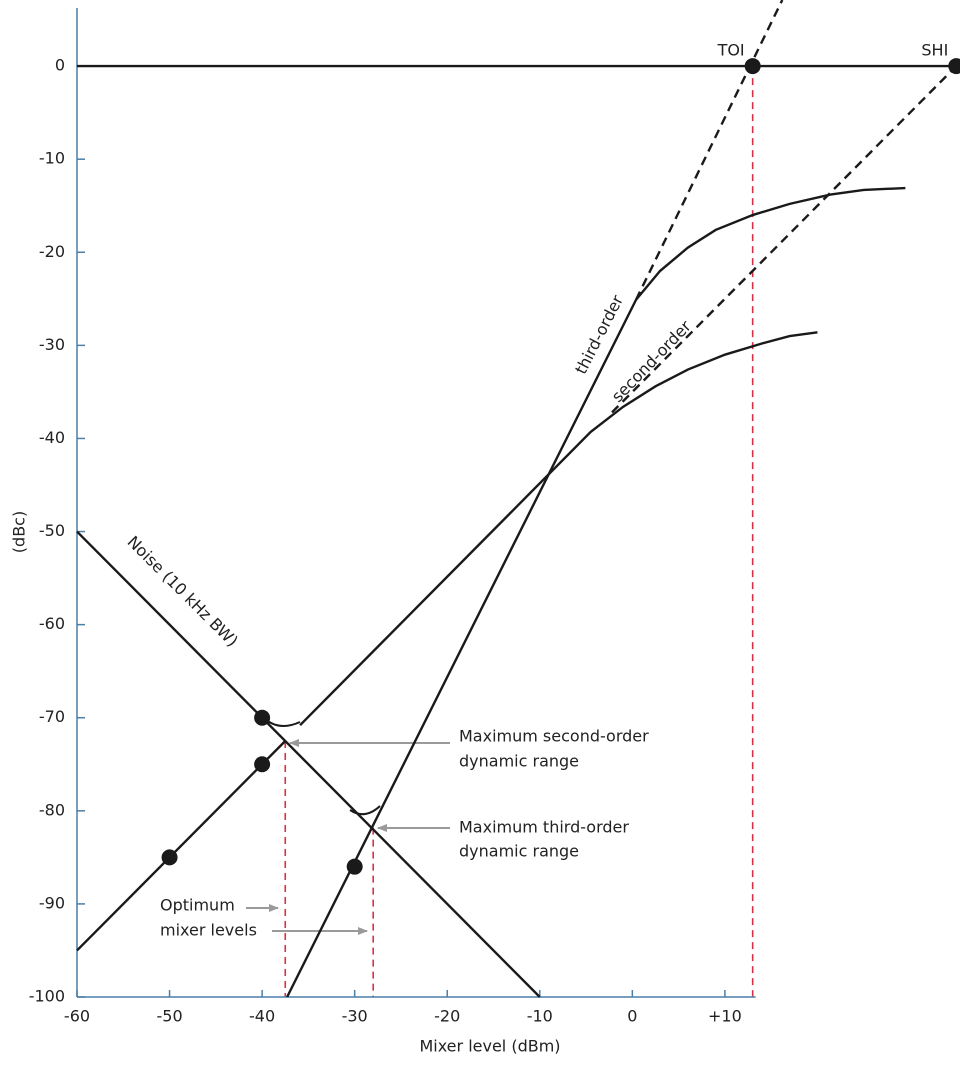 Image resolution: width=960 pixels, height=1066 pixels. I want to click on hook, so click(365, 810).